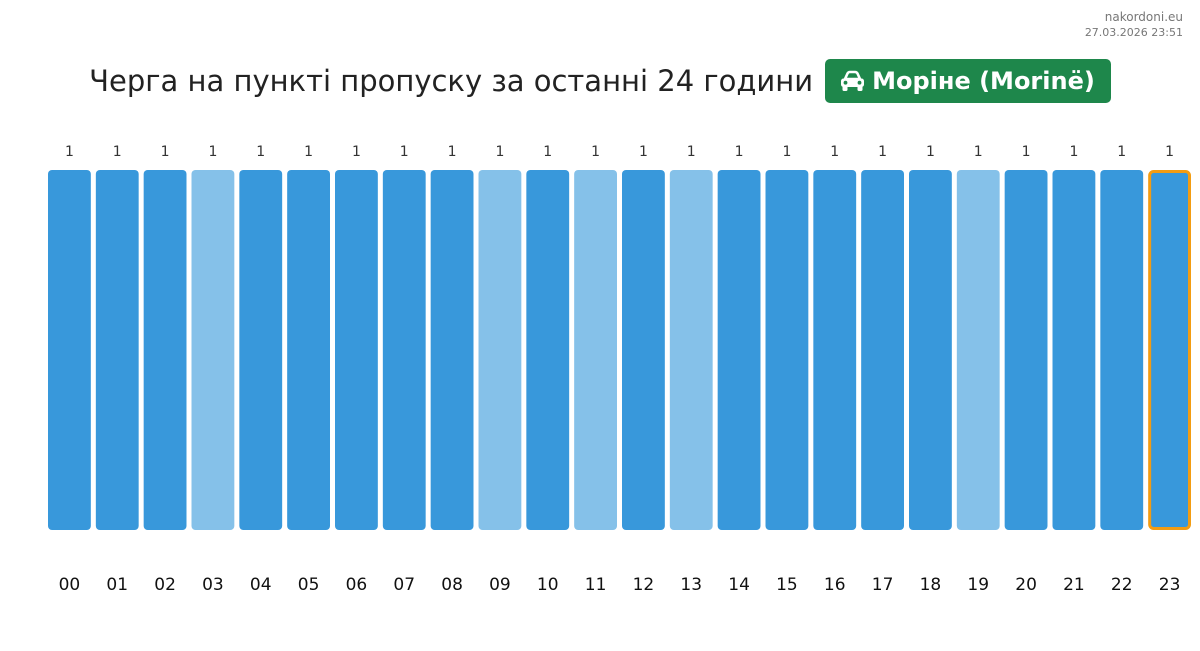  What do you see at coordinates (1133, 32) in the screenshot?
I see `timestamp: 27.03.2026 23:51` at bounding box center [1133, 32].